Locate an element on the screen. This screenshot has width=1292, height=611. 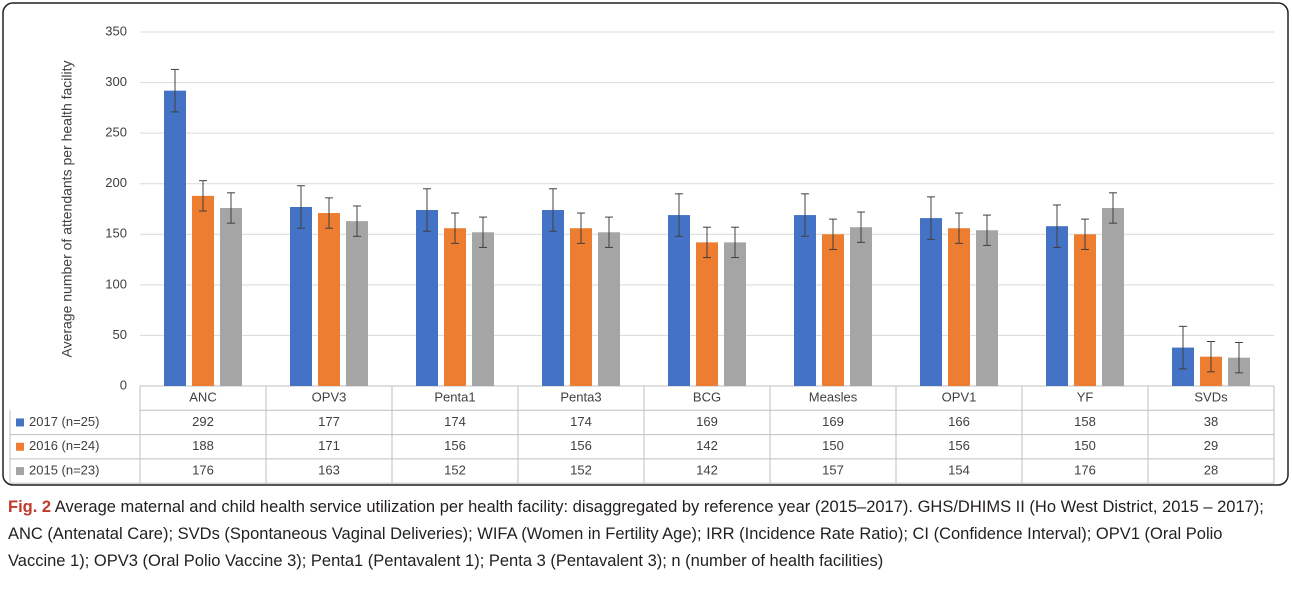
x-tick-label: Penta3 is located at coordinates (580, 397).